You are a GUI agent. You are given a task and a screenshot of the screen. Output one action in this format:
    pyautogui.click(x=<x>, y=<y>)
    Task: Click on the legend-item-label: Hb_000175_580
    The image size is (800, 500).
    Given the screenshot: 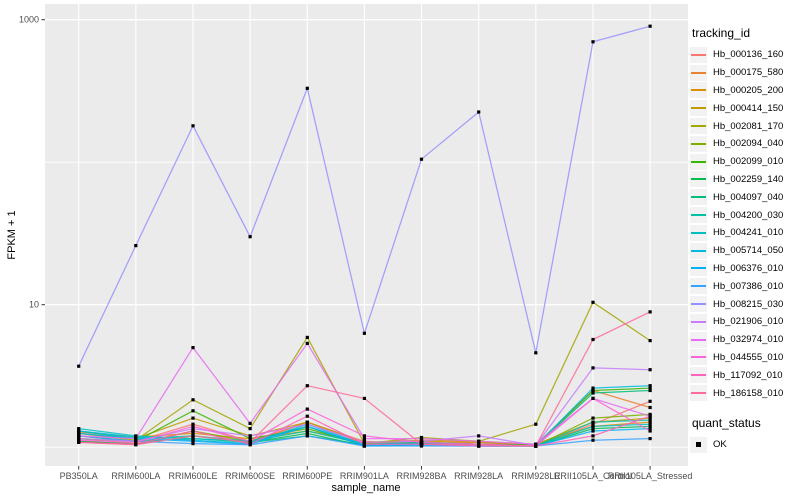 What is the action you would take?
    pyautogui.click(x=748, y=73)
    